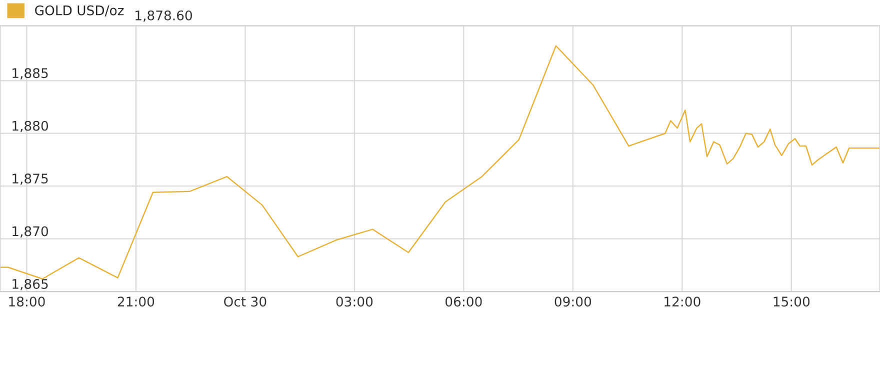 This screenshot has height=369, width=880. I want to click on x-tick-label: 12:00, so click(682, 301).